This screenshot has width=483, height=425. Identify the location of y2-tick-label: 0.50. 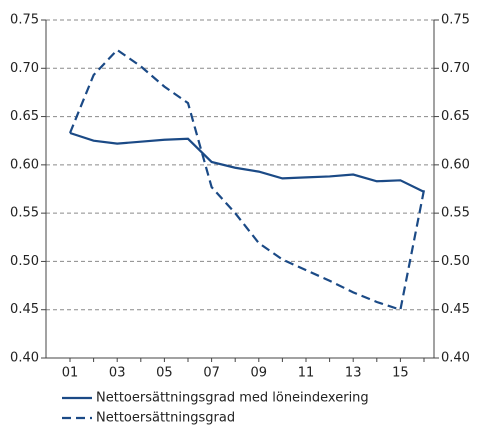
(455, 261).